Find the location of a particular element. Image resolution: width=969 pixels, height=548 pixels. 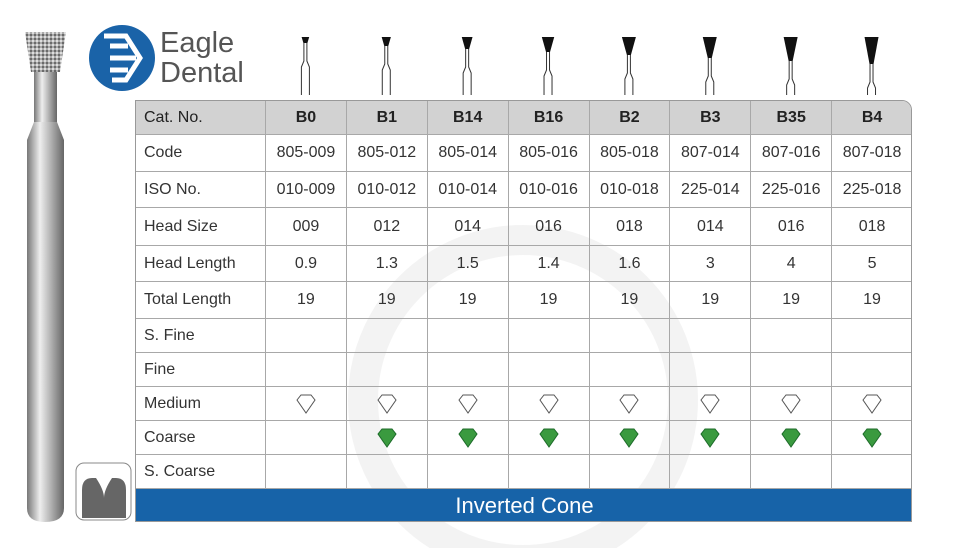

cell: Head Size is located at coordinates (201, 227).